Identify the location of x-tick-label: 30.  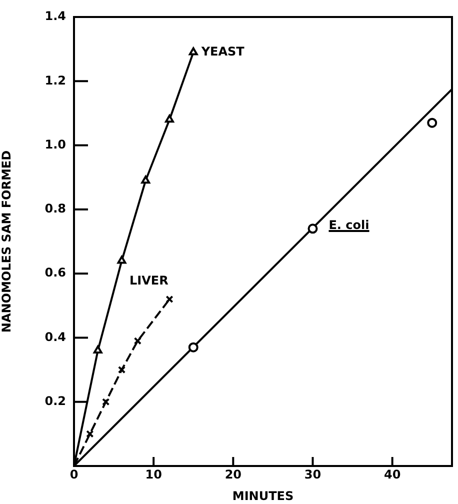
(313, 474).